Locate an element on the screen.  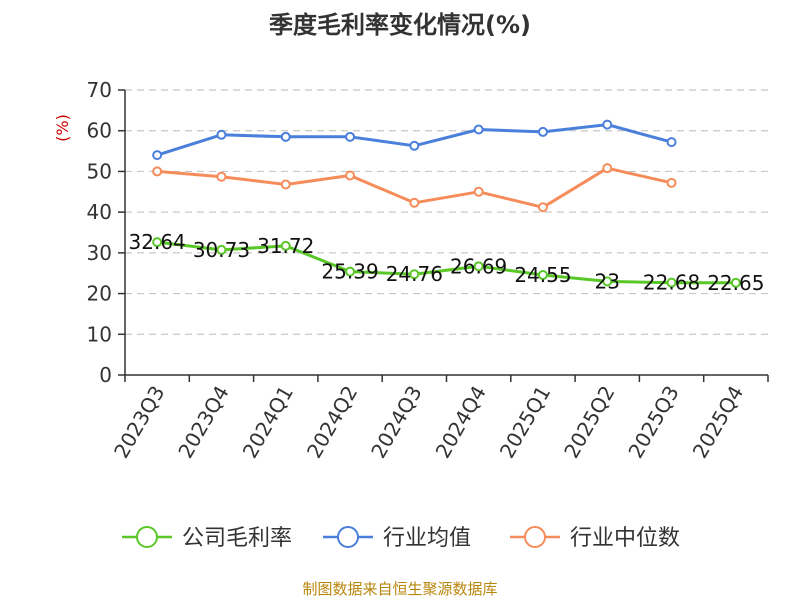
y-tick-label: 40 is located at coordinates (99, 212).